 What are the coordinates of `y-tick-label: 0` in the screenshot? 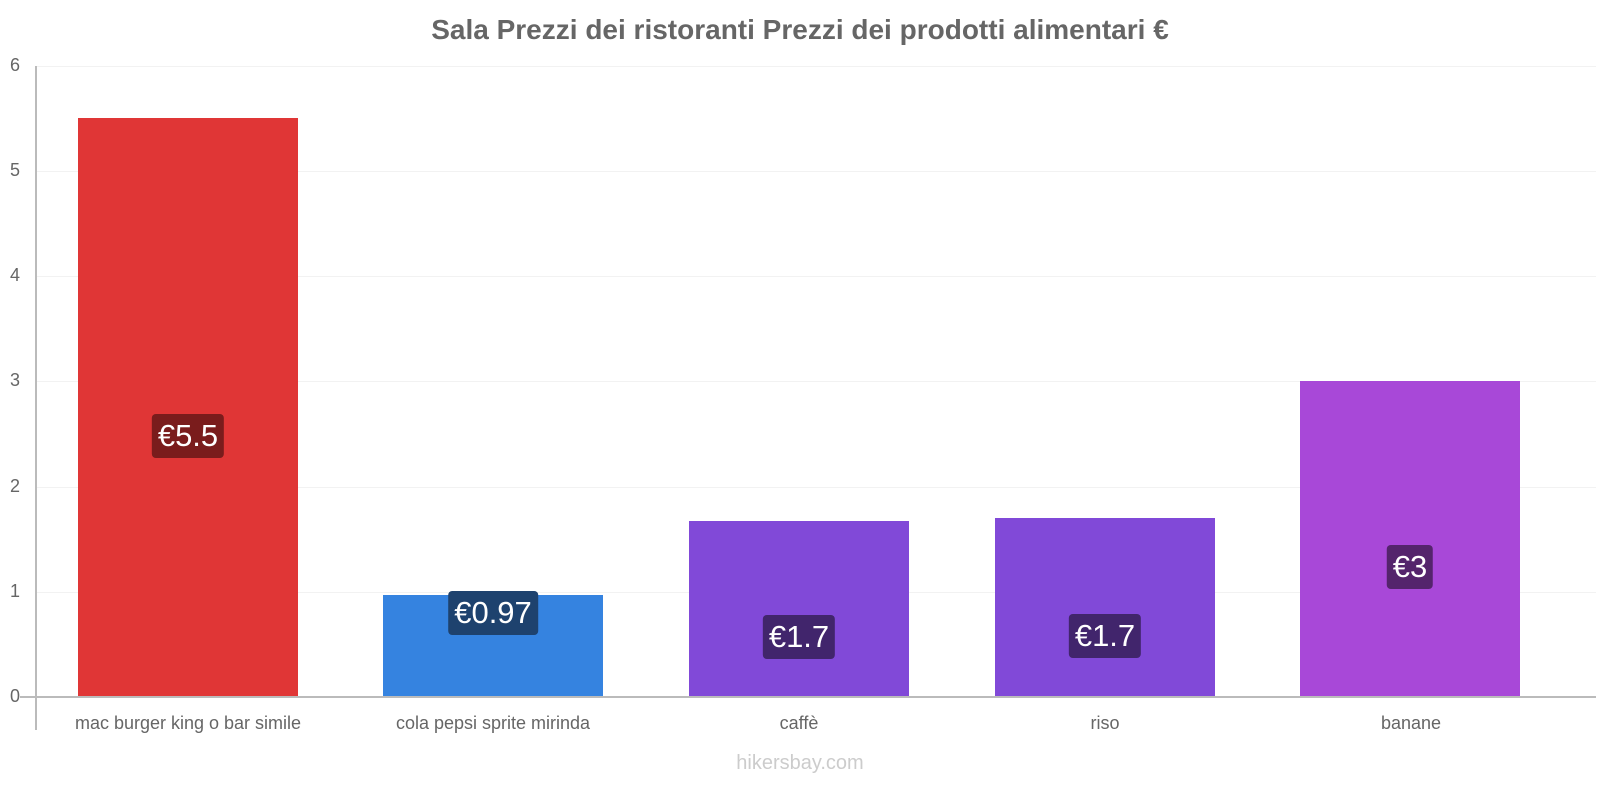 It's located at (14, 696).